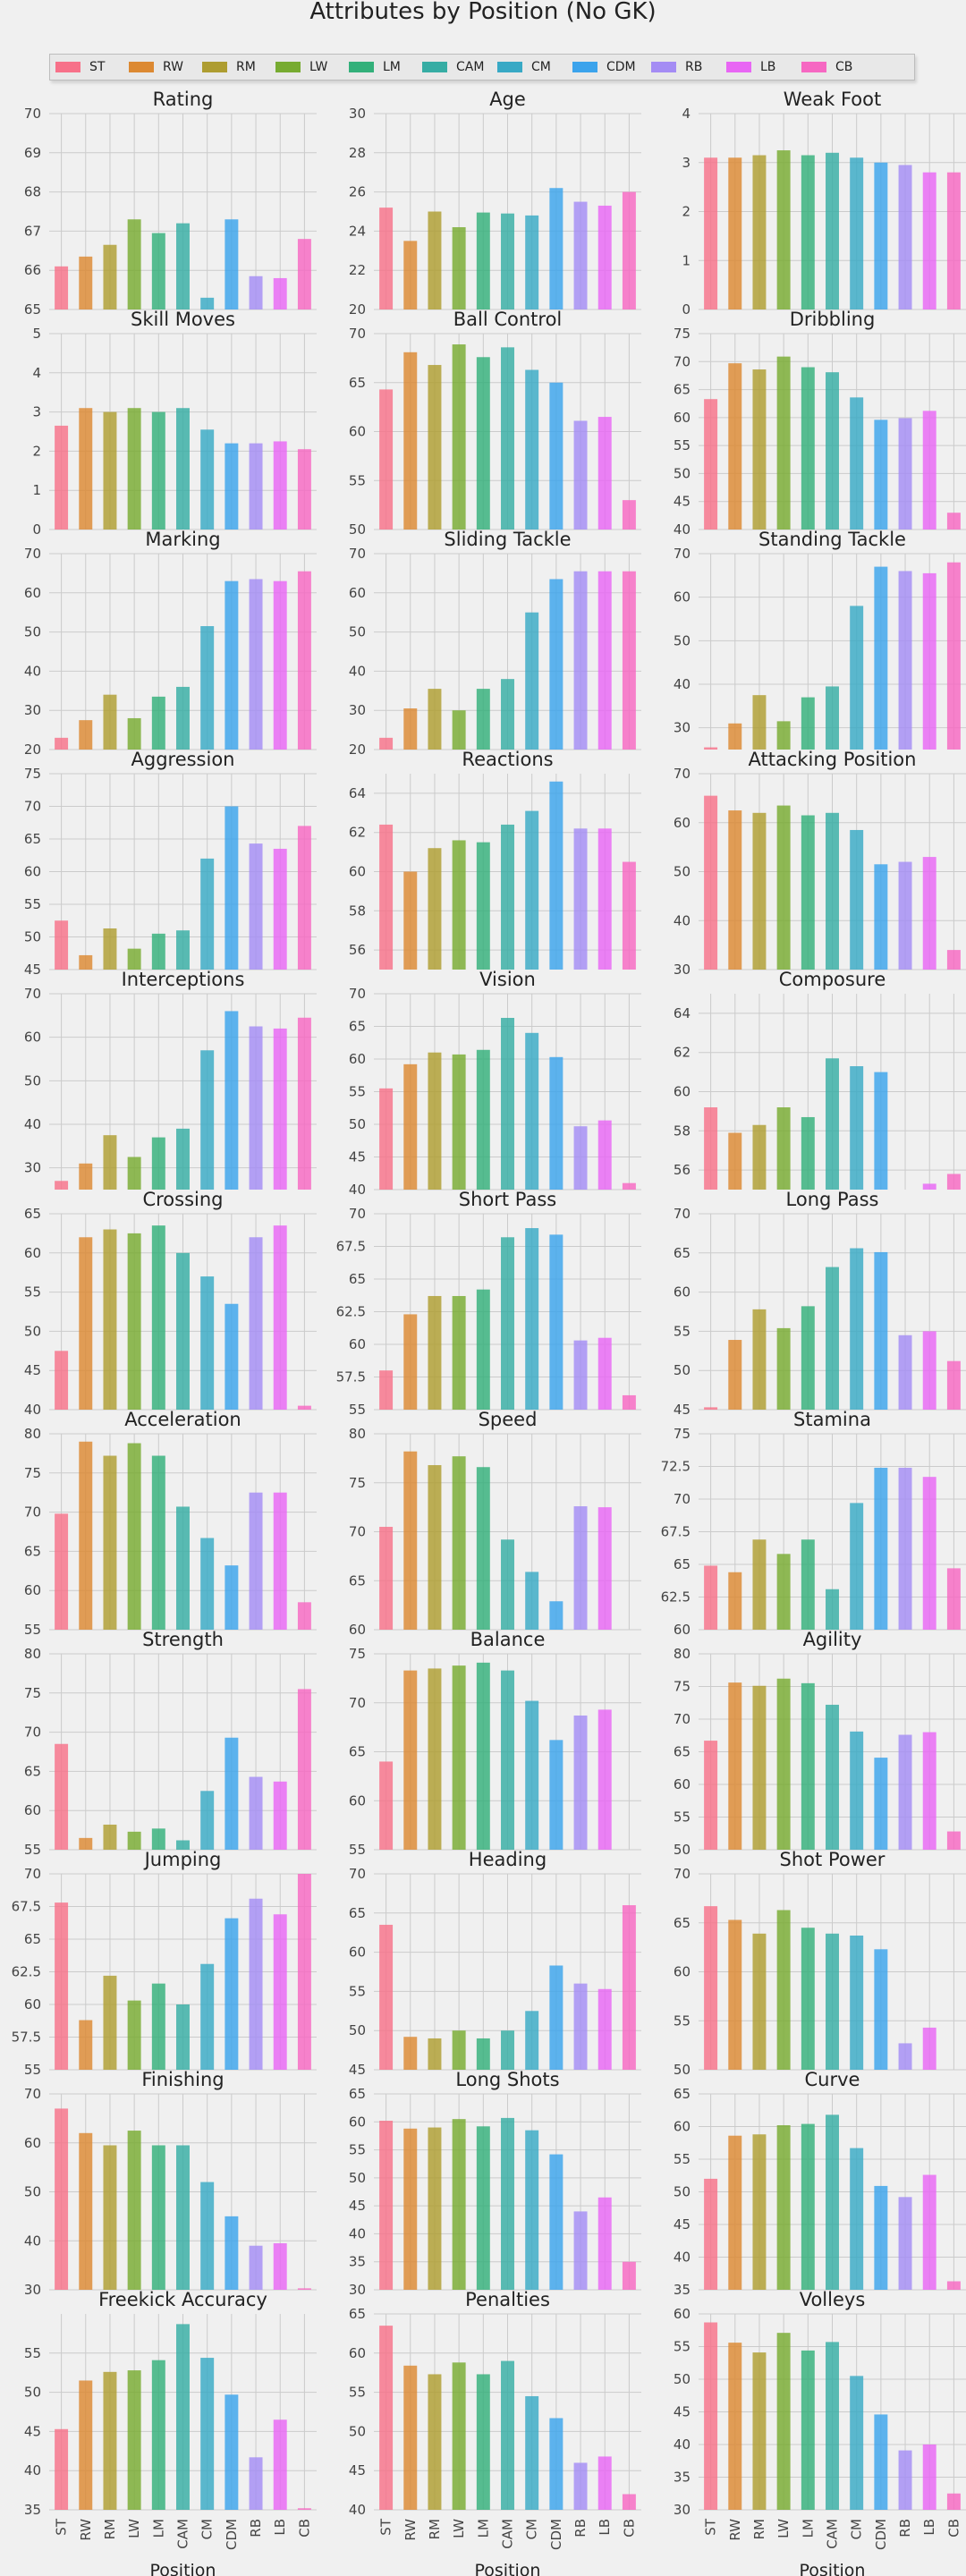  I want to click on subplot-ball-control: 50 55 60 65 70 Ball Control, so click(495, 423).